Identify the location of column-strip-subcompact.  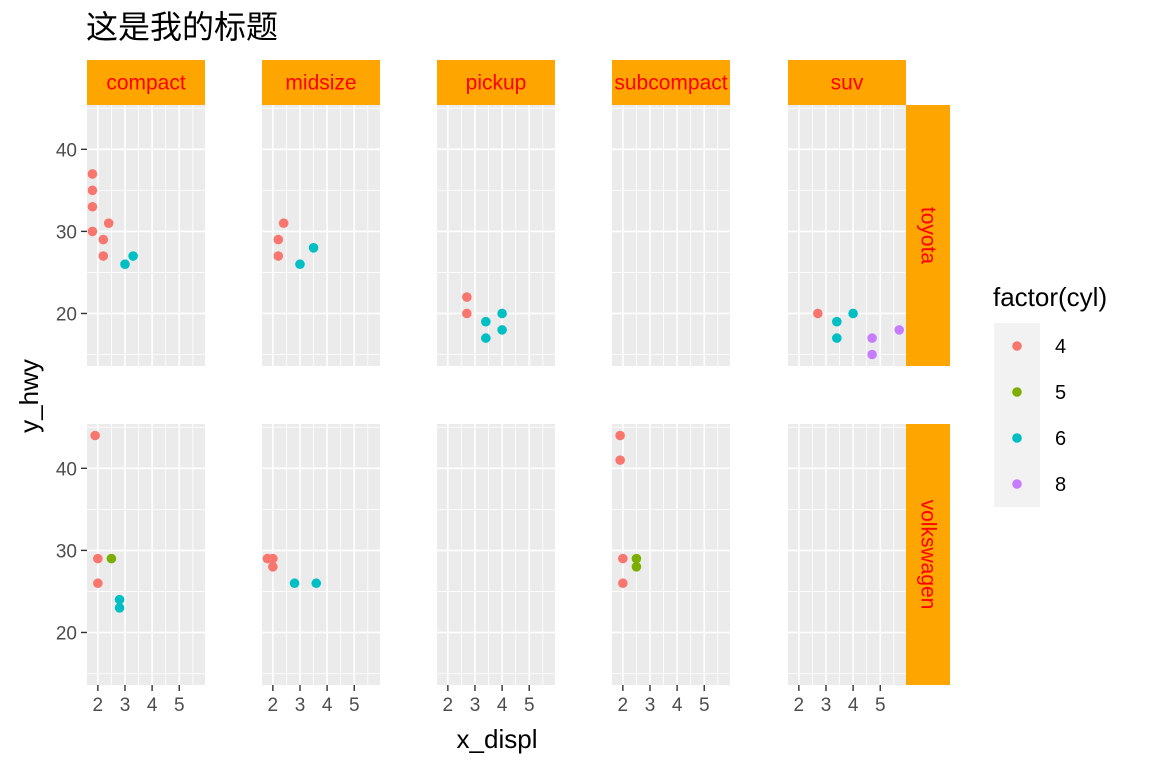
(671, 82).